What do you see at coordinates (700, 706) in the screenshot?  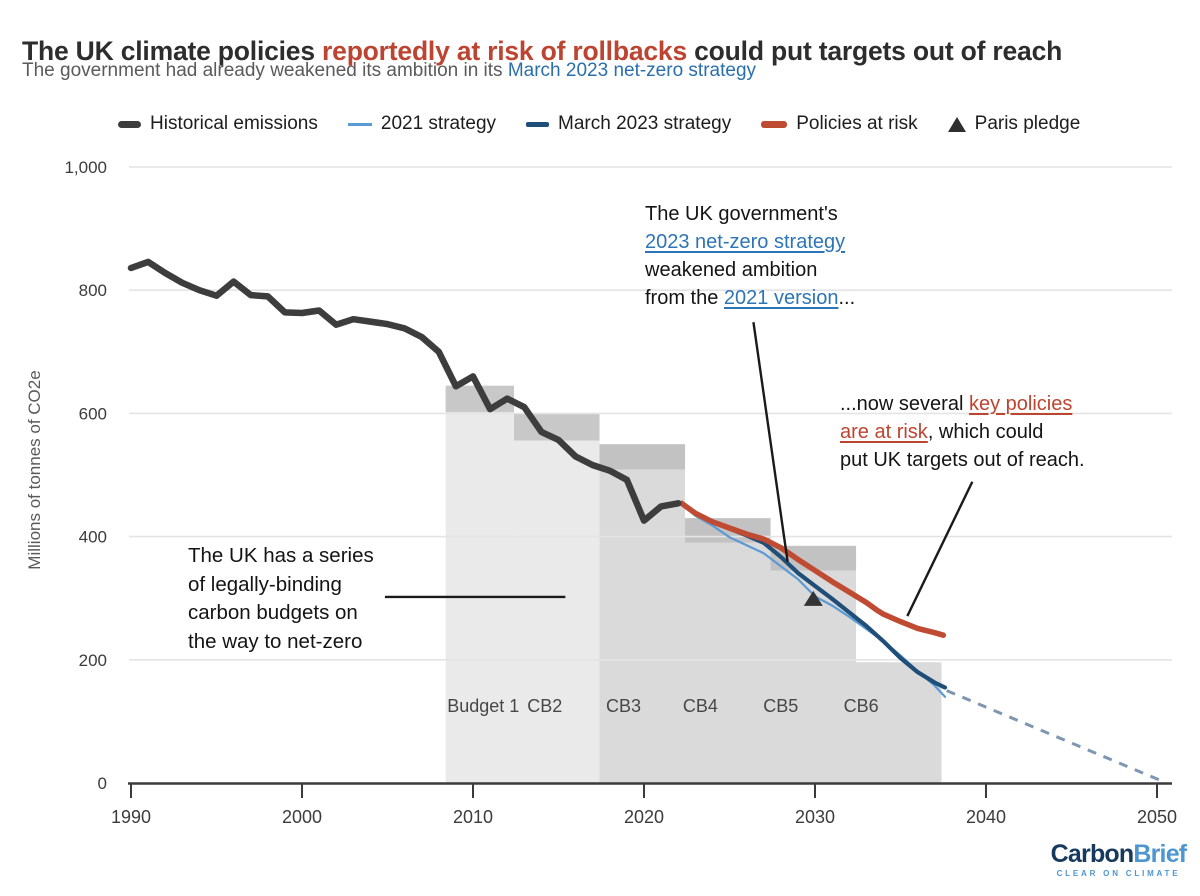 I see `budget-label-cb4: CB4` at bounding box center [700, 706].